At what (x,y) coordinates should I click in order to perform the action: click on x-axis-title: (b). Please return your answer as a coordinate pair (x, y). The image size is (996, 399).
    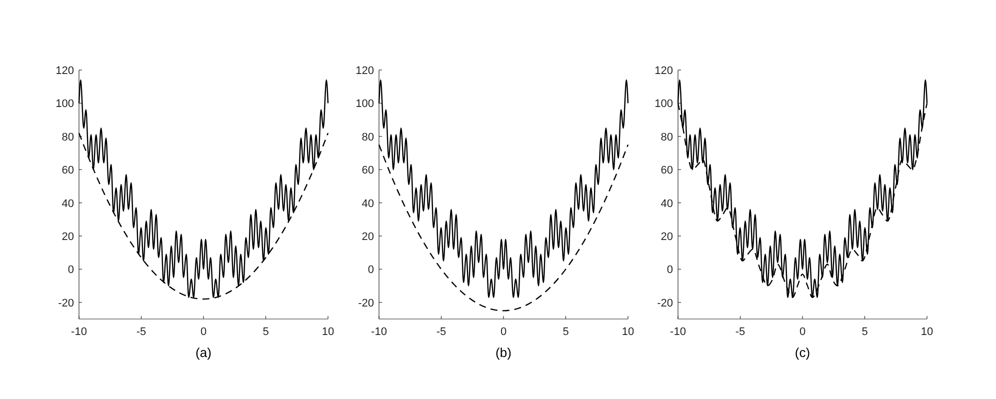
    Looking at the image, I should click on (504, 352).